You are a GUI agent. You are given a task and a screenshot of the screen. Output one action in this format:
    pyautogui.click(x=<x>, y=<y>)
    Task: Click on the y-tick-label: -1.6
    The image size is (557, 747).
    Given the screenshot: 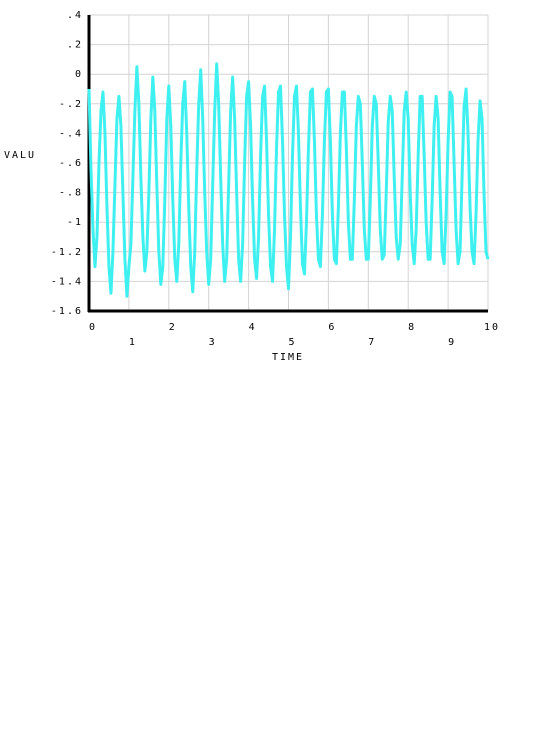 What is the action you would take?
    pyautogui.click(x=67, y=311)
    